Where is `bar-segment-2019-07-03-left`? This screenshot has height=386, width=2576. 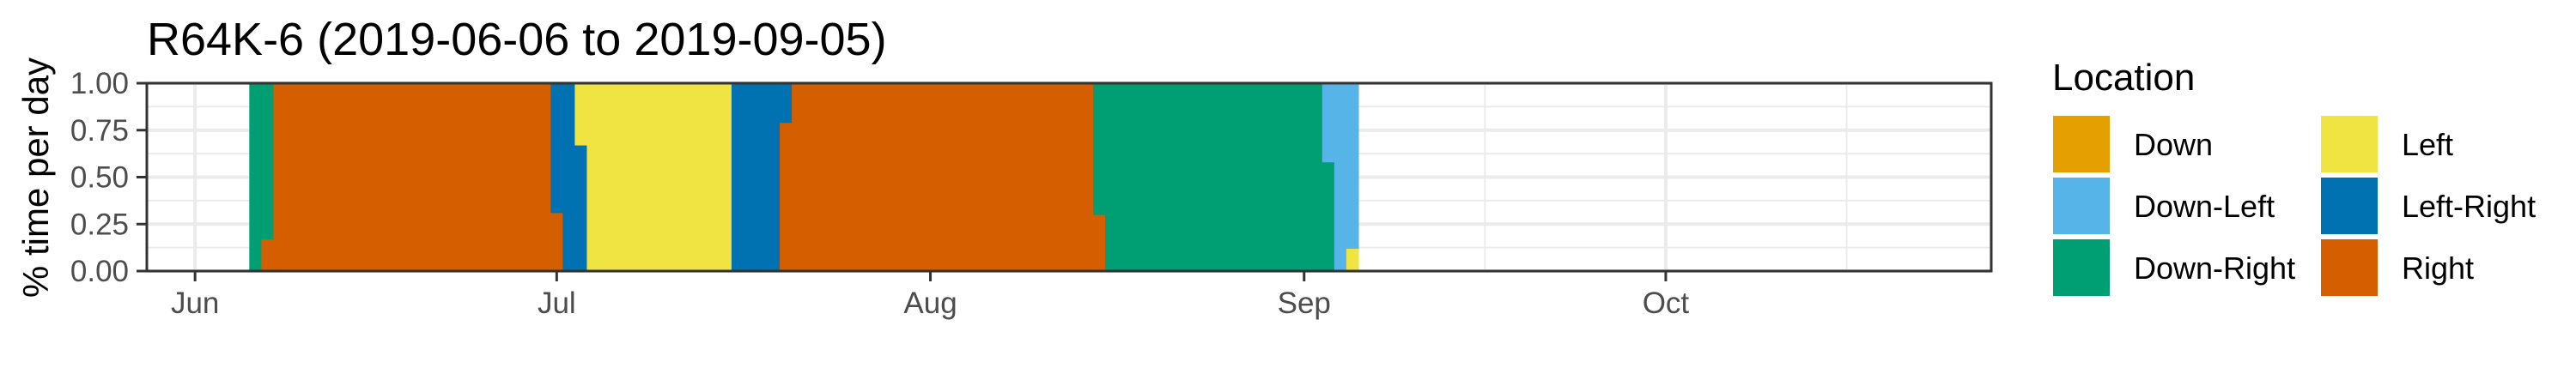
bar-segment-2019-07-03-left is located at coordinates (581, 114).